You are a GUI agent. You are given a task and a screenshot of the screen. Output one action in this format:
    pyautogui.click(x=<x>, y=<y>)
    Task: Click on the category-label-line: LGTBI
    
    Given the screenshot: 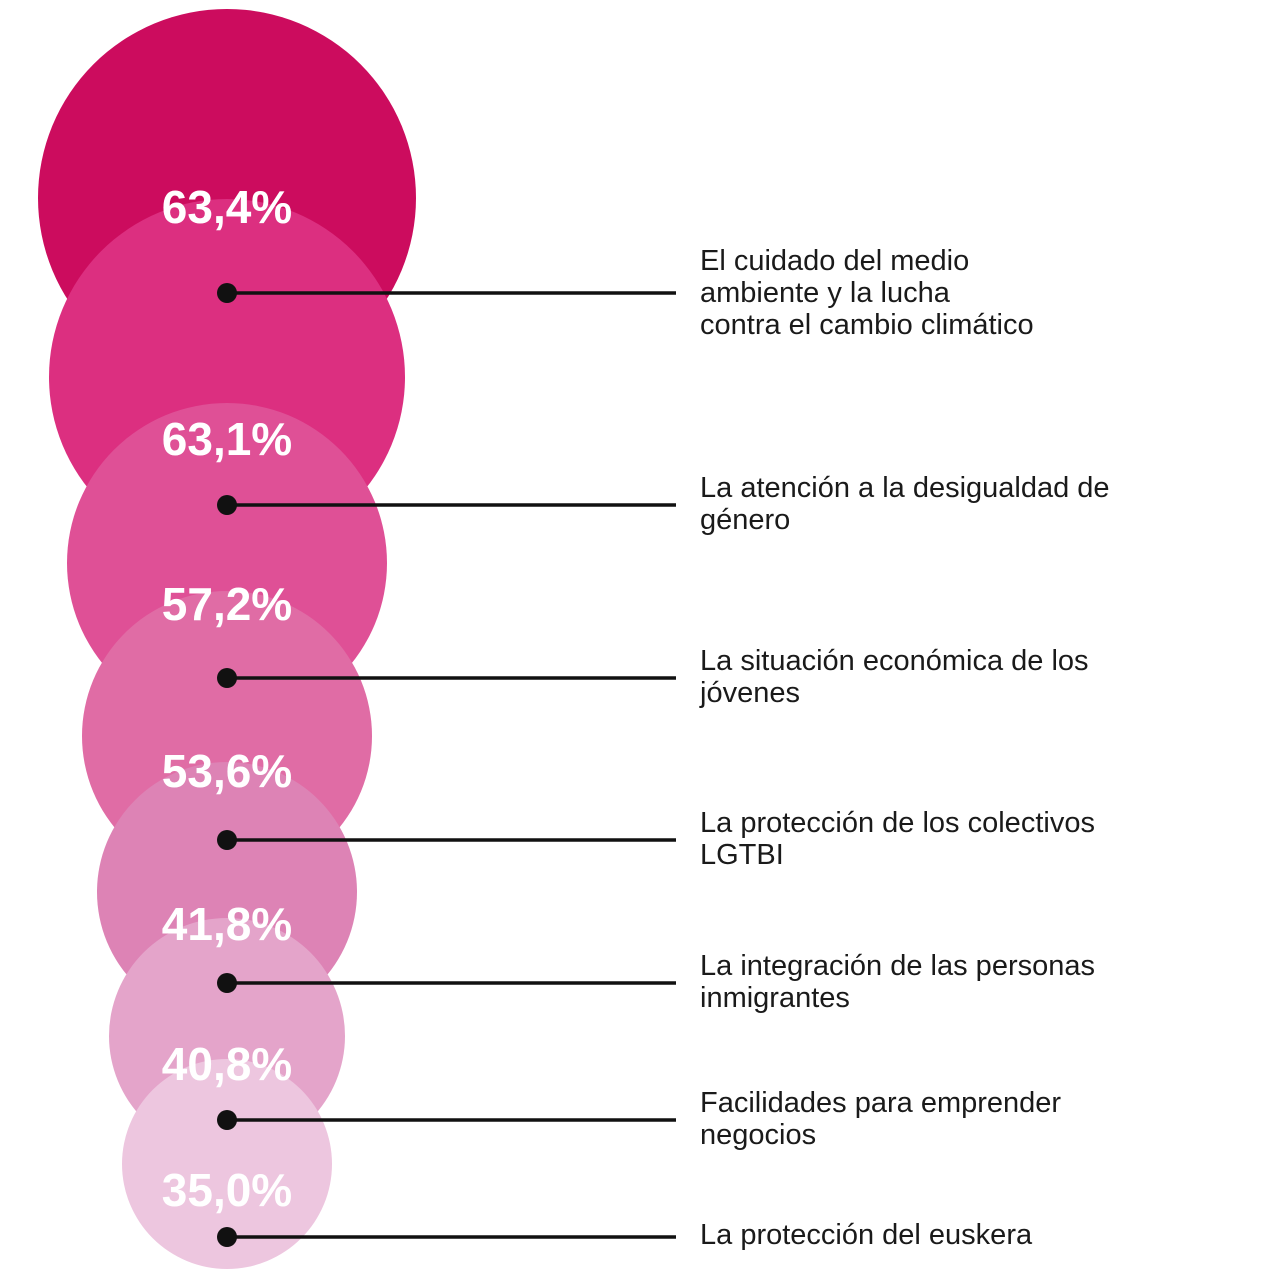 What is the action you would take?
    pyautogui.click(x=742, y=855)
    